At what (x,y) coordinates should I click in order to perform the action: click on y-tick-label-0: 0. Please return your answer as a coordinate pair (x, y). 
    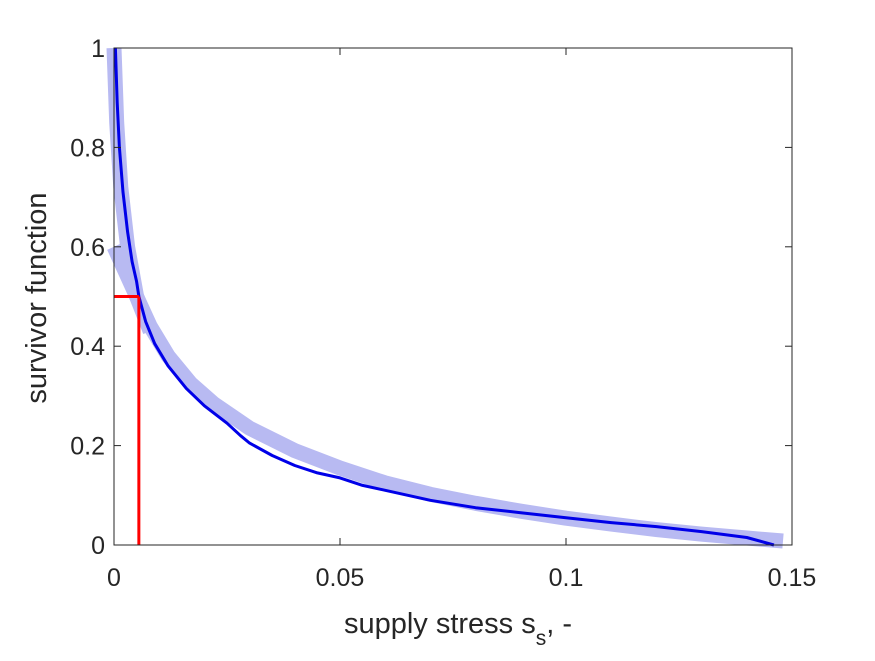
    Looking at the image, I should click on (98, 546).